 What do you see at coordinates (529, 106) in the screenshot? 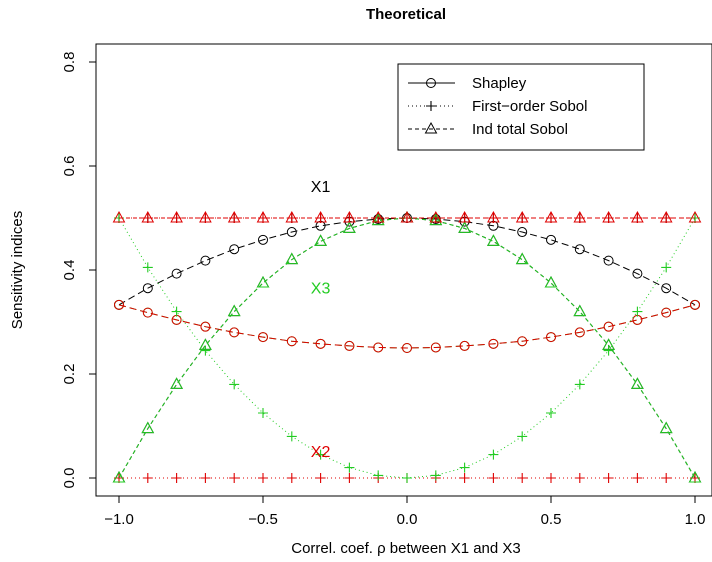
I see `legend-label: First−order Sobol` at bounding box center [529, 106].